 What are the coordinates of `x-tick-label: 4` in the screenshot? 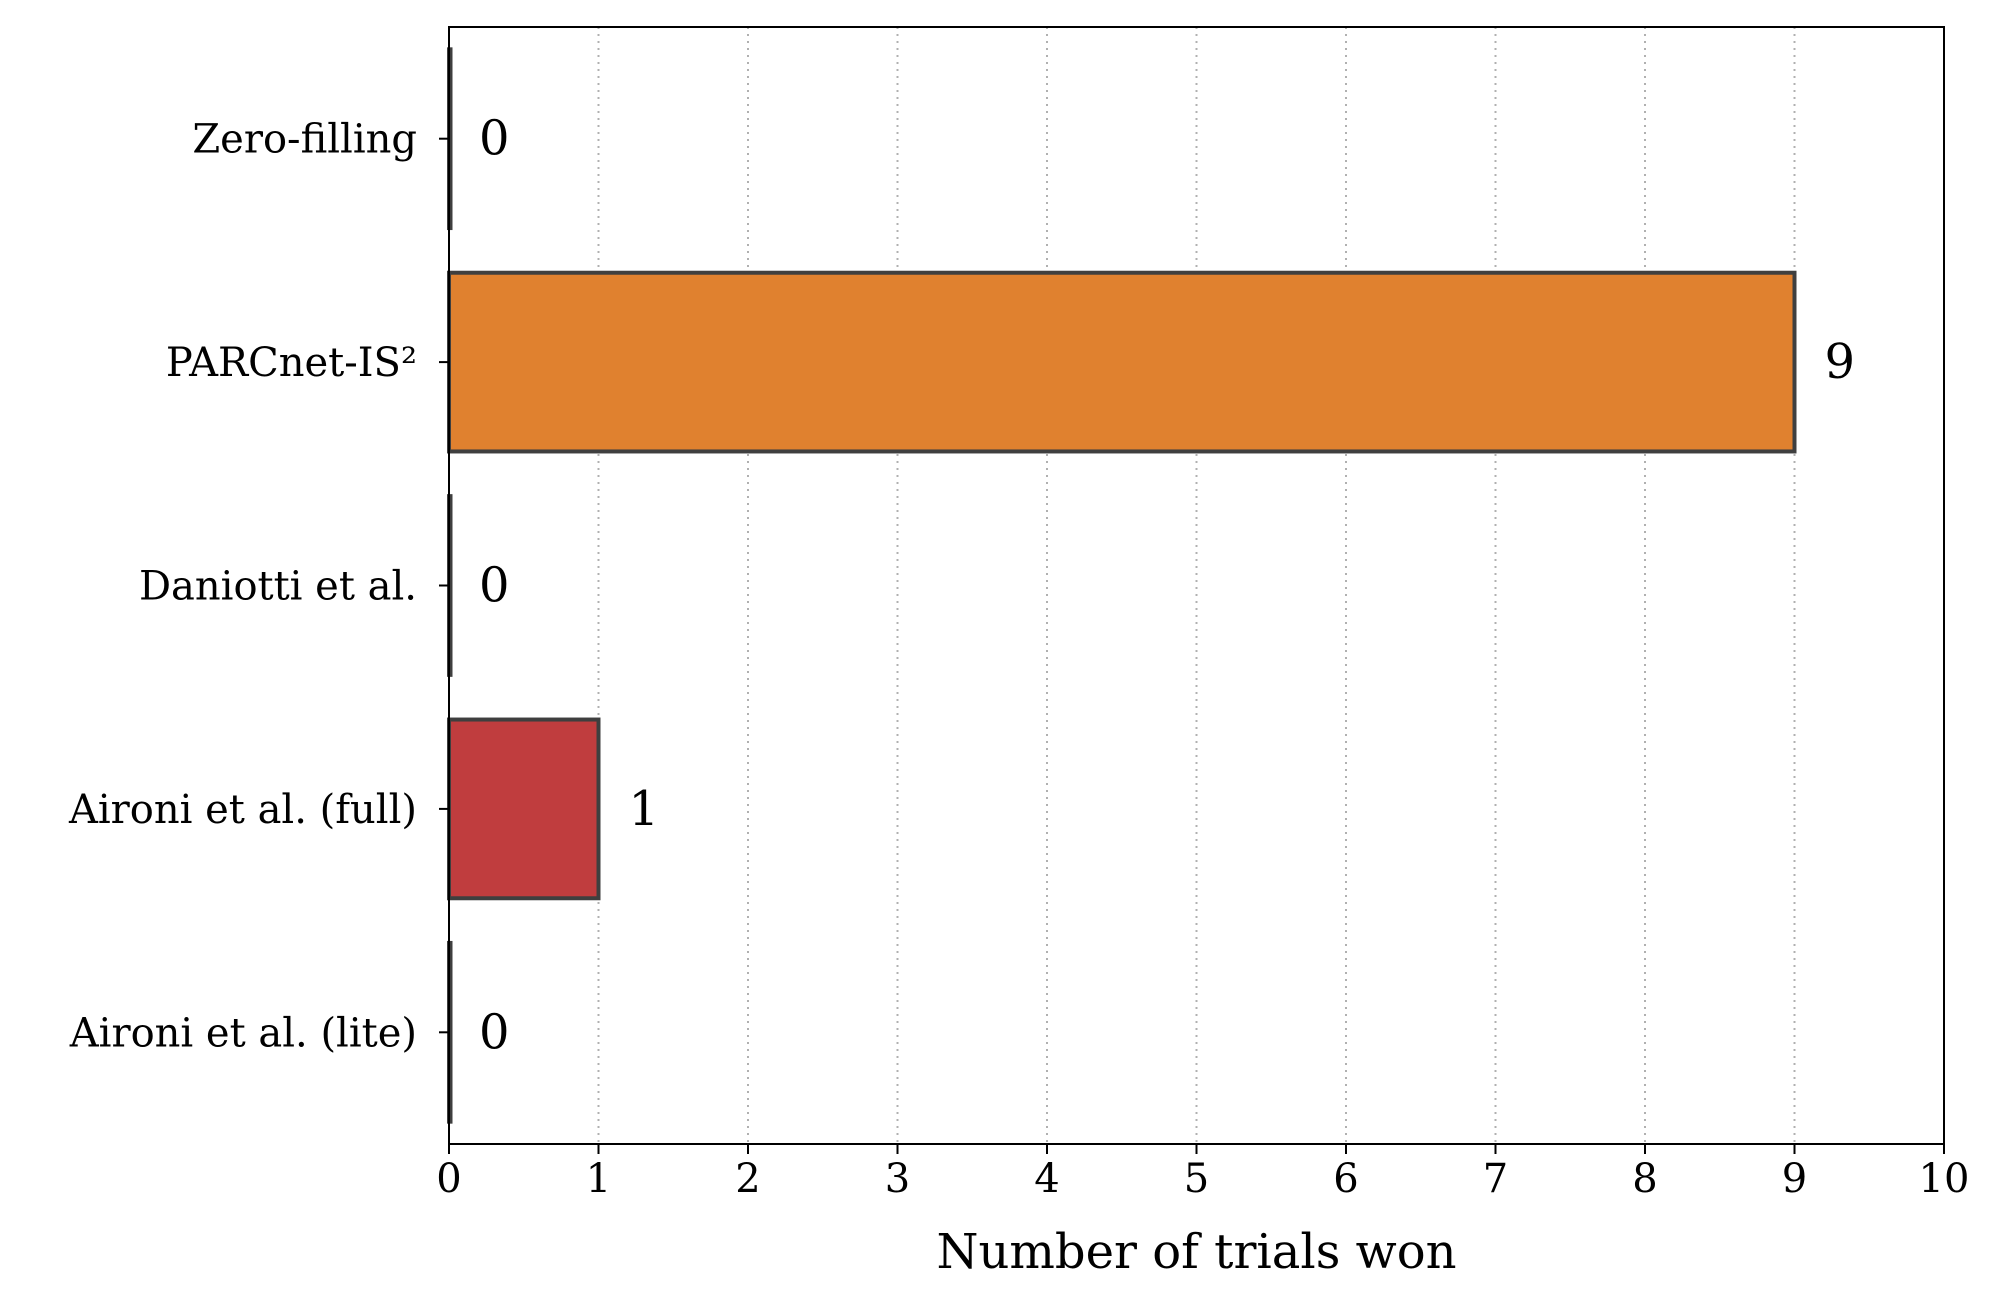 It's located at (1046, 1179).